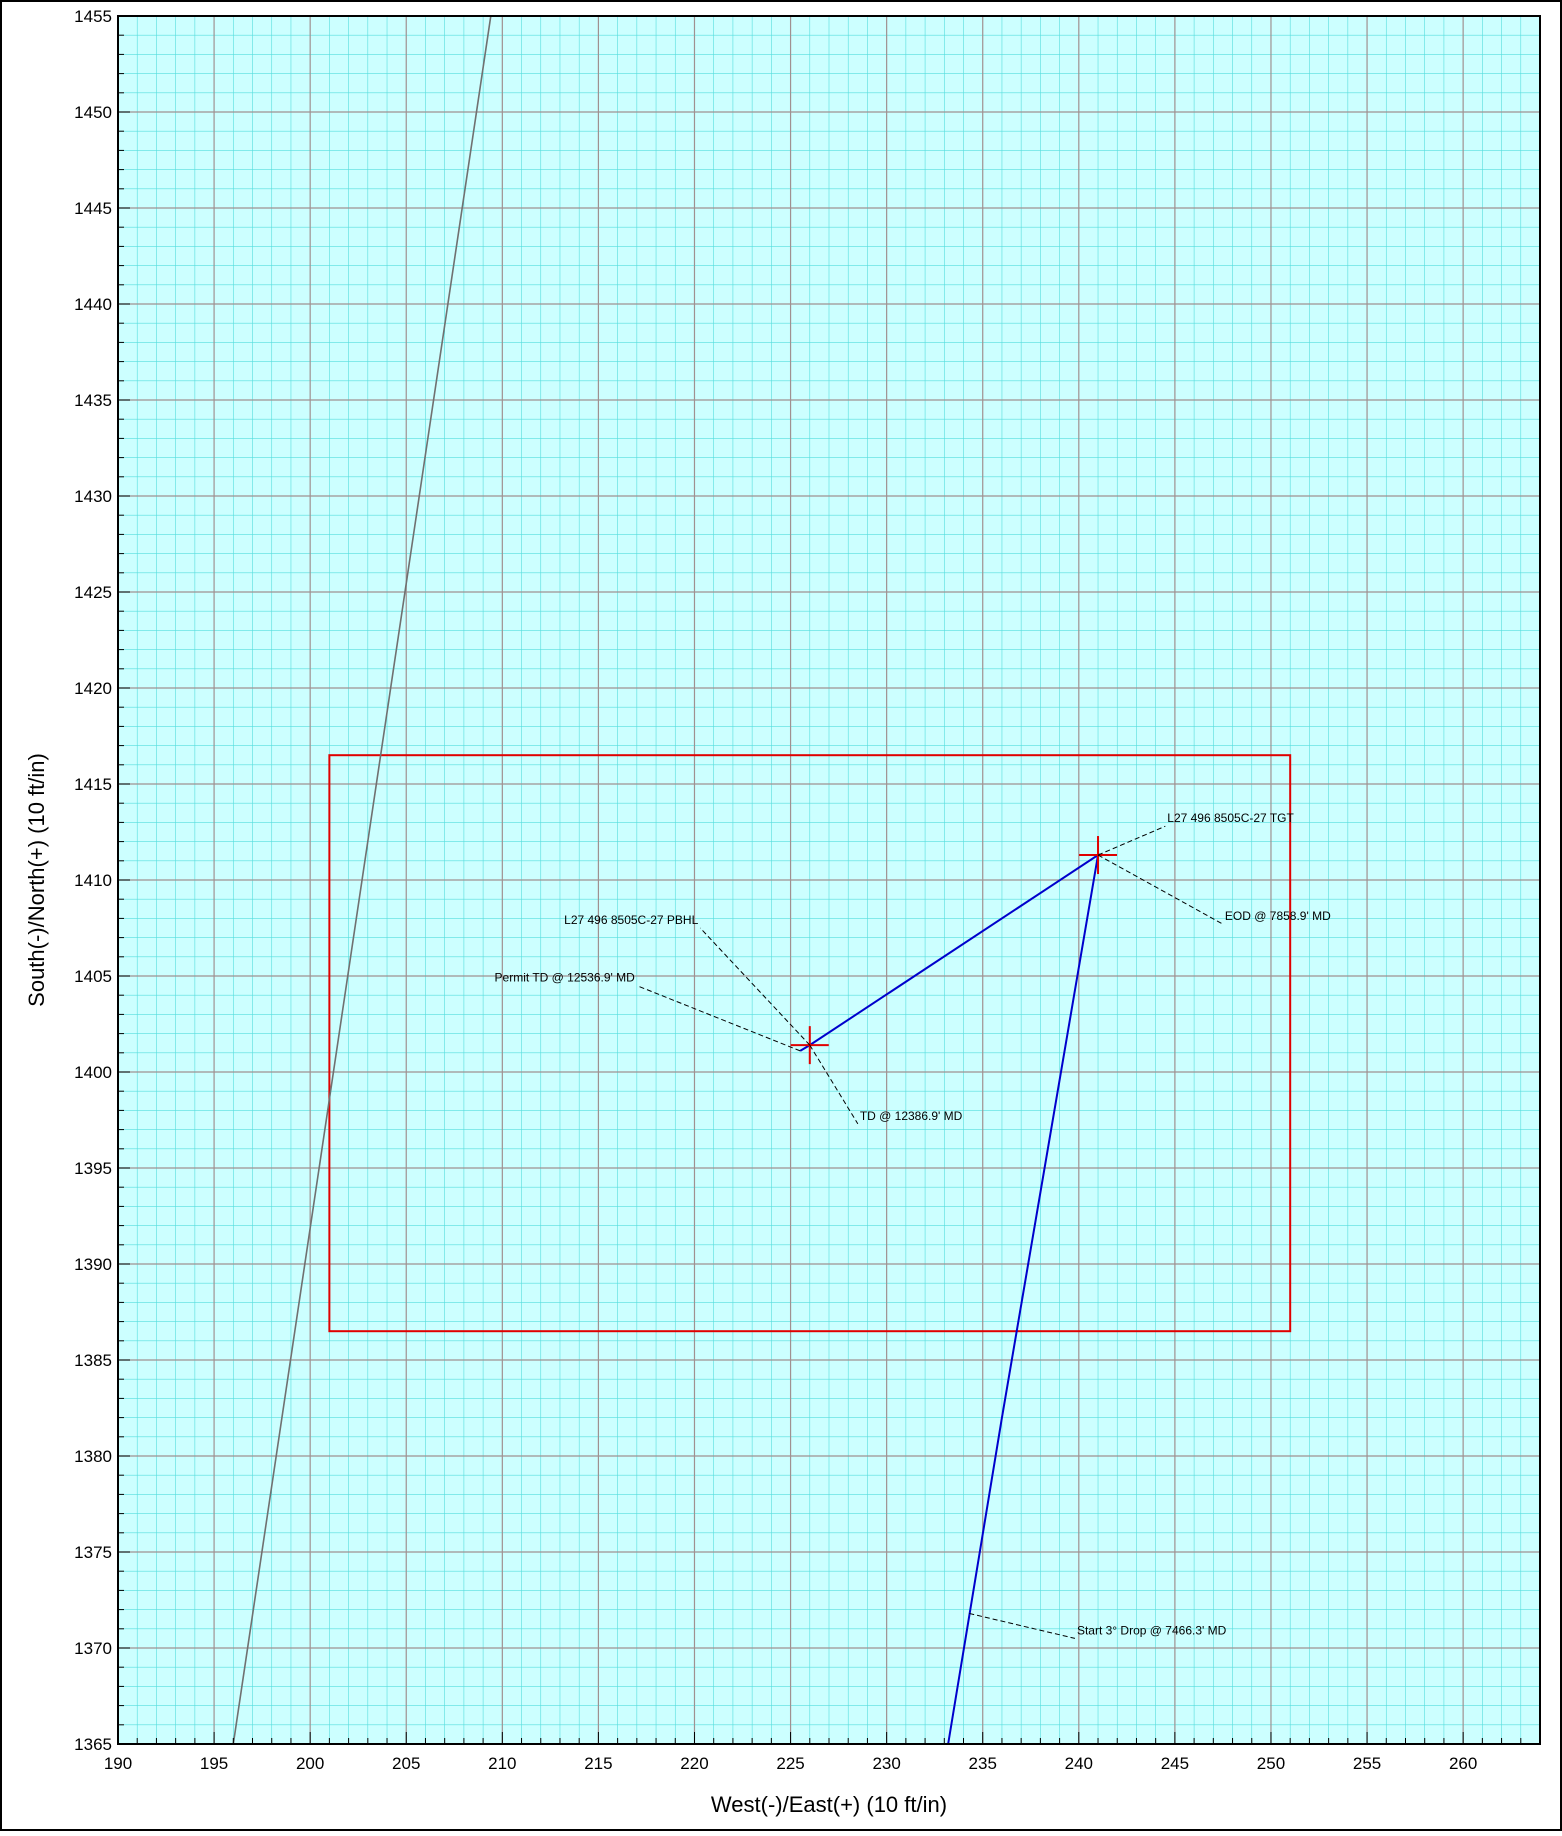  Describe the element at coordinates (1463, 1763) in the screenshot. I see `x-tick-label: 260` at that location.